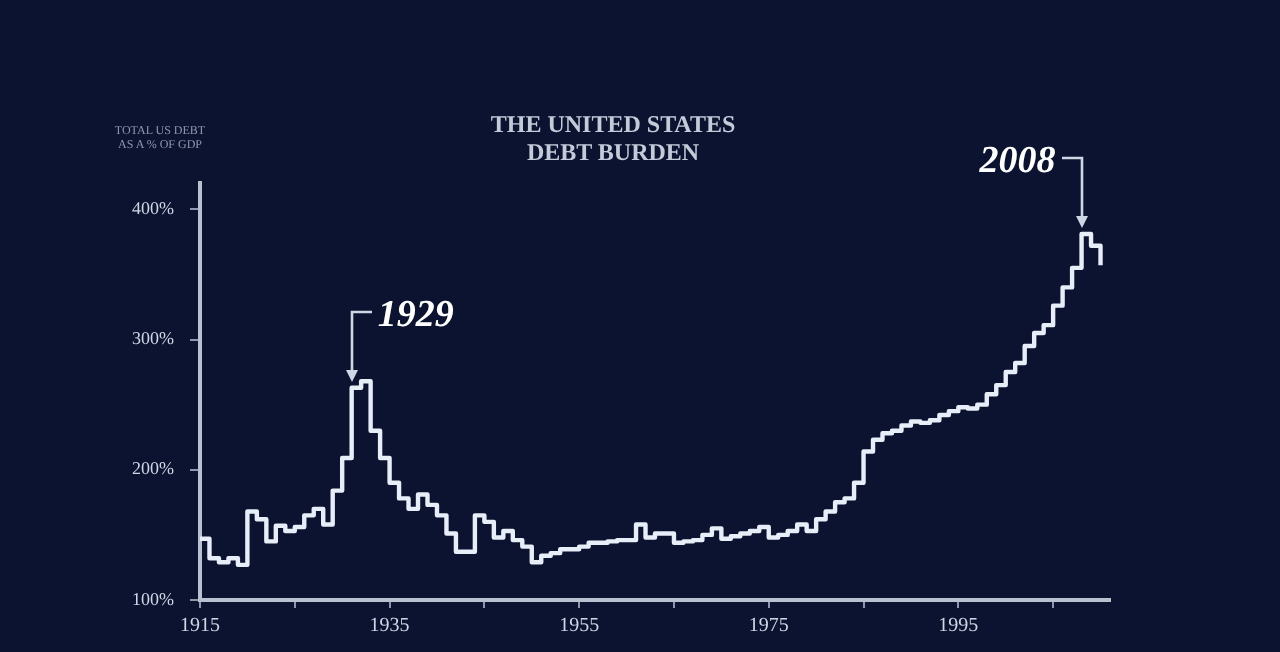 This screenshot has width=1280, height=652. What do you see at coordinates (1017, 160) in the screenshot?
I see `annotation: 2008` at bounding box center [1017, 160].